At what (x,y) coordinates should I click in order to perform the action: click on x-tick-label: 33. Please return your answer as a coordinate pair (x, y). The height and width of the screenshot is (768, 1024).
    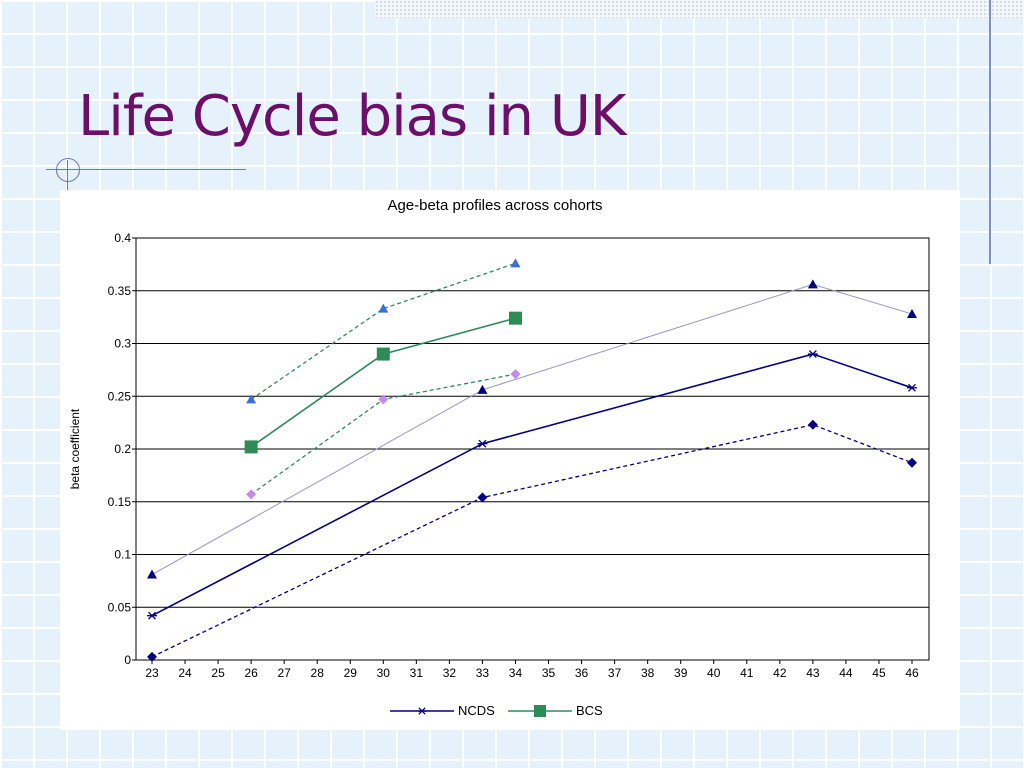
    Looking at the image, I should click on (483, 673).